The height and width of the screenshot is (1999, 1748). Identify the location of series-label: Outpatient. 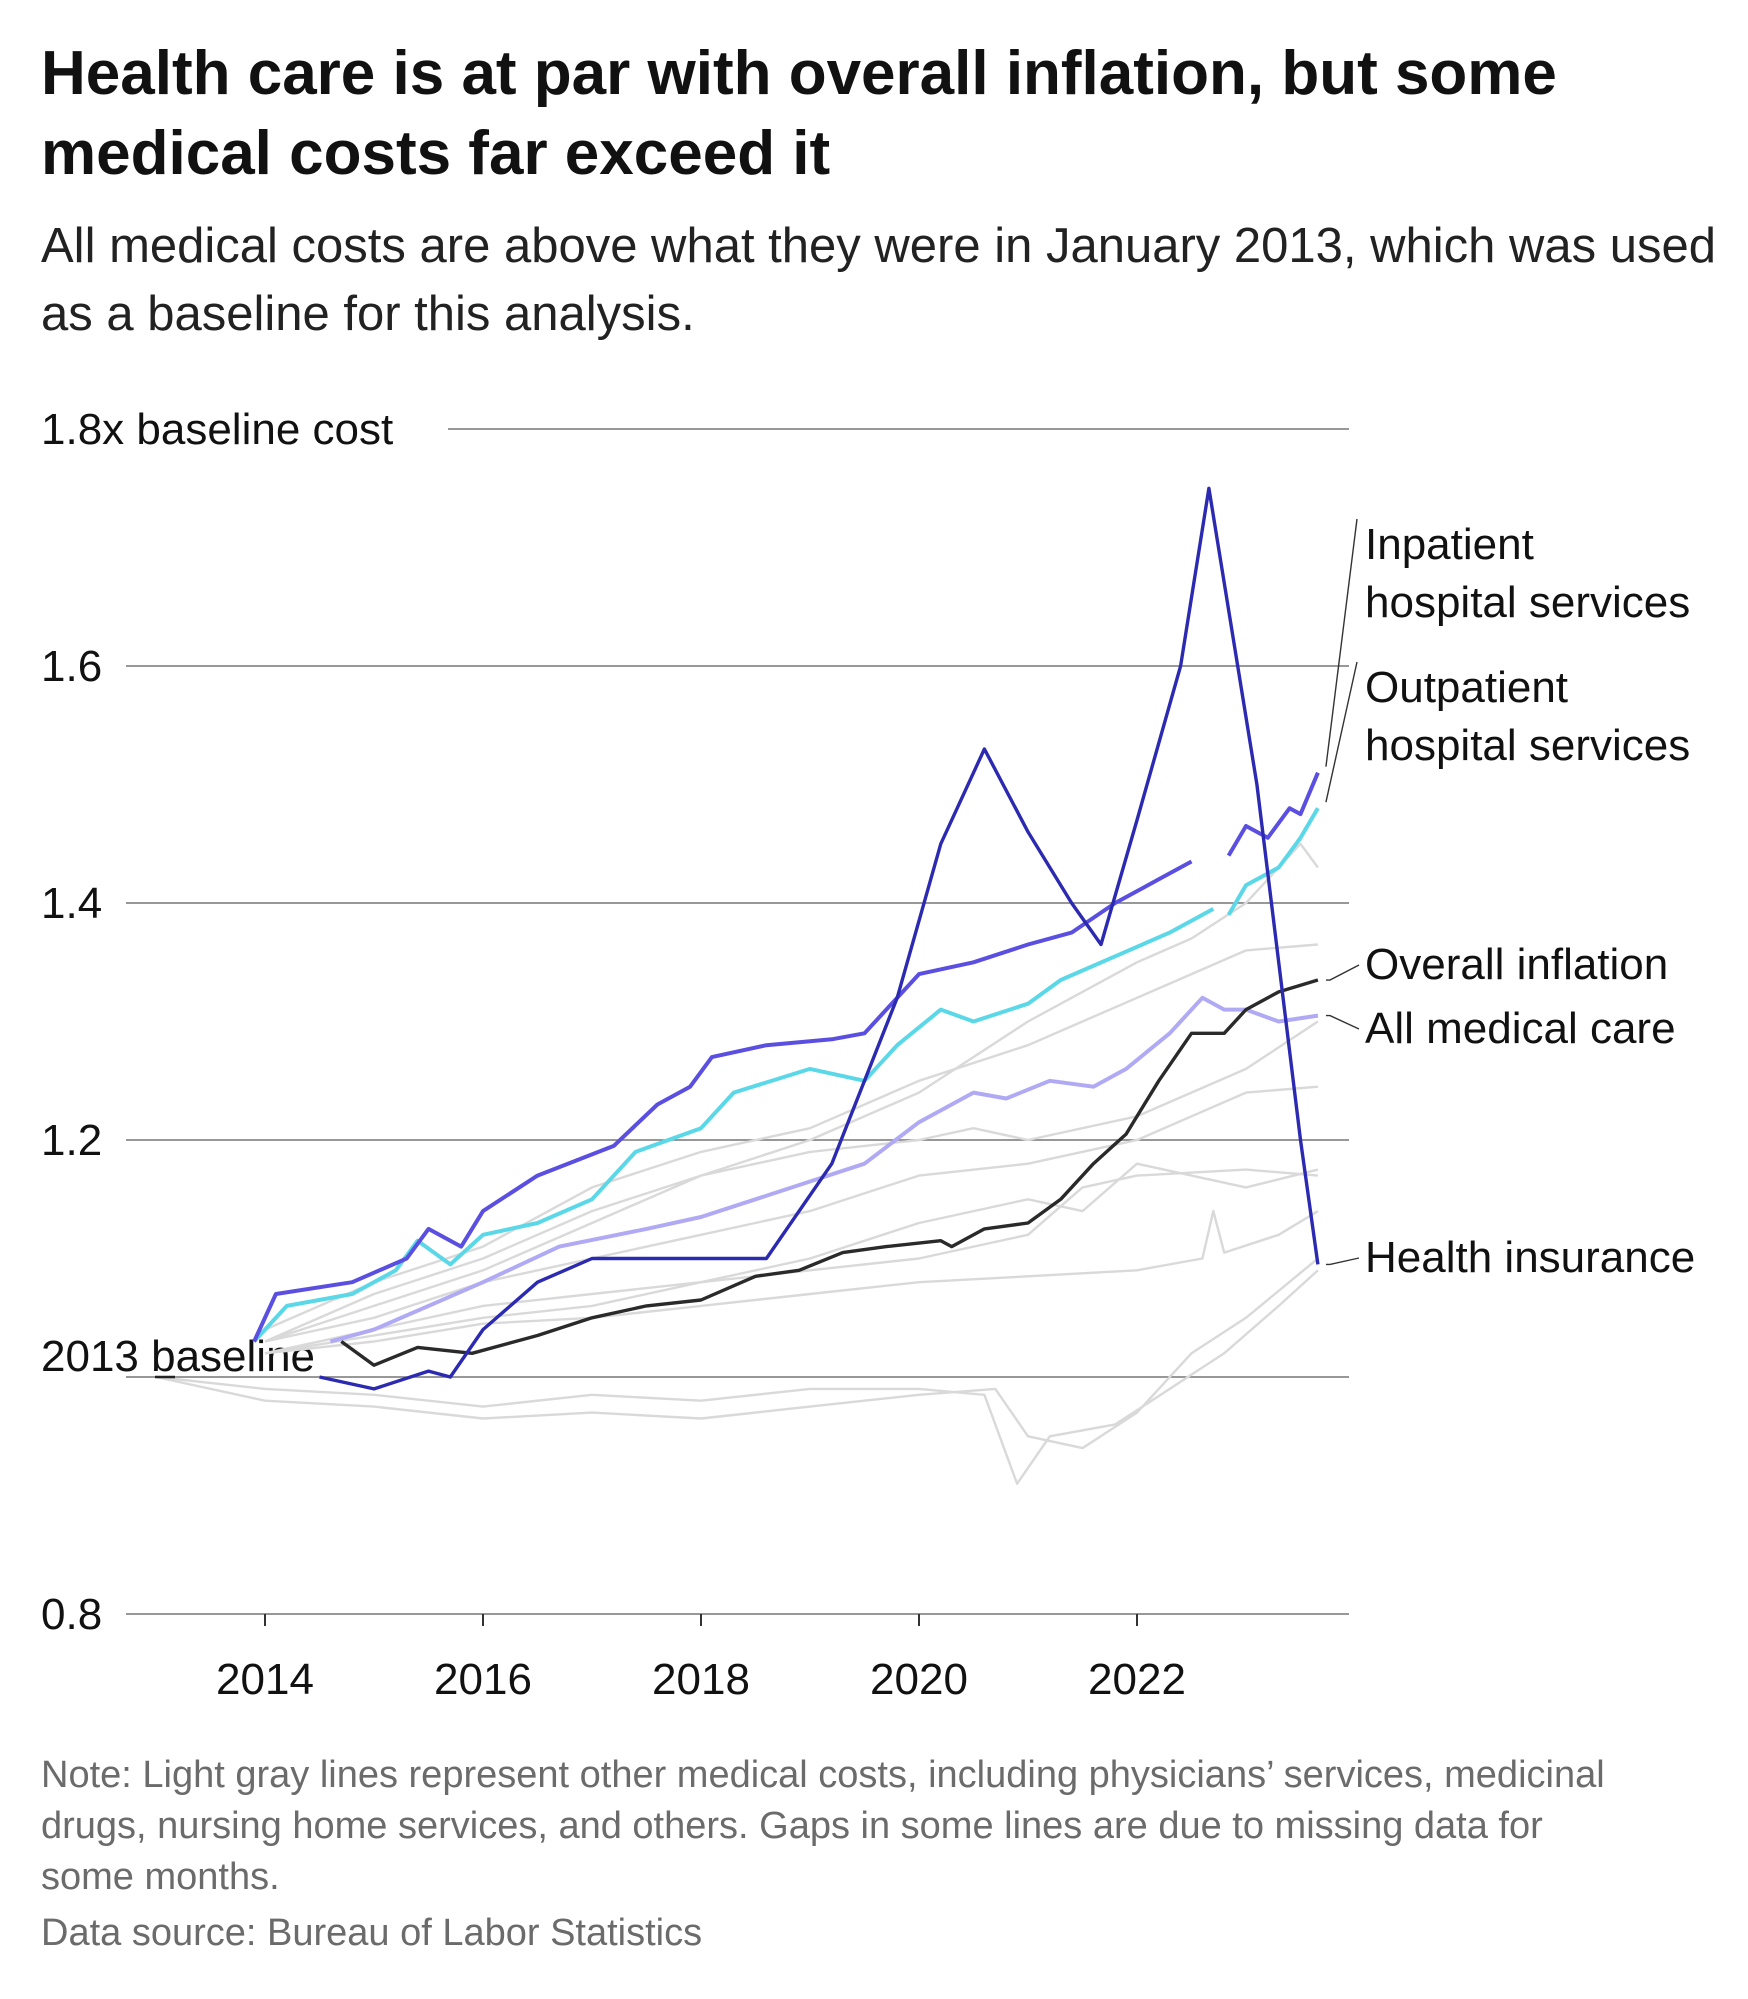
(1466, 687).